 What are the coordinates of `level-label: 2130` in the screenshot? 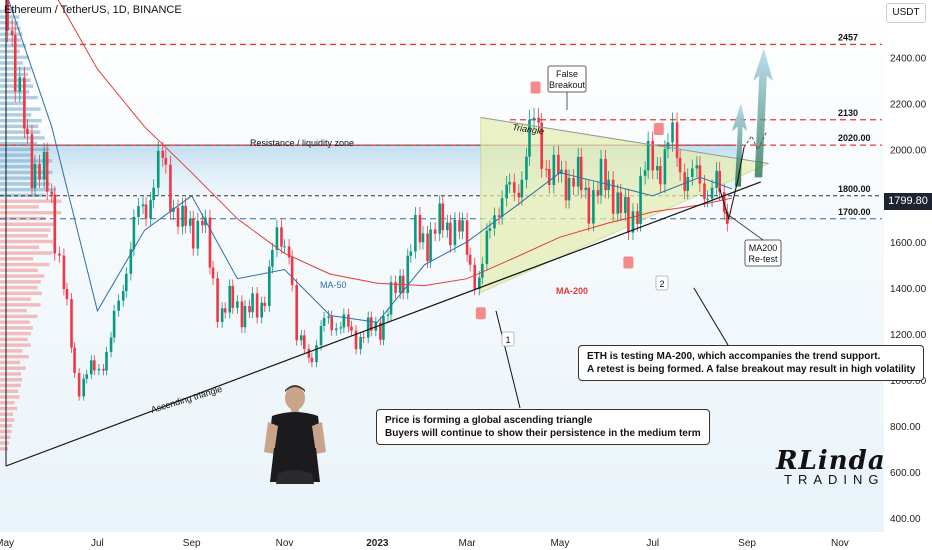 It's located at (848, 113).